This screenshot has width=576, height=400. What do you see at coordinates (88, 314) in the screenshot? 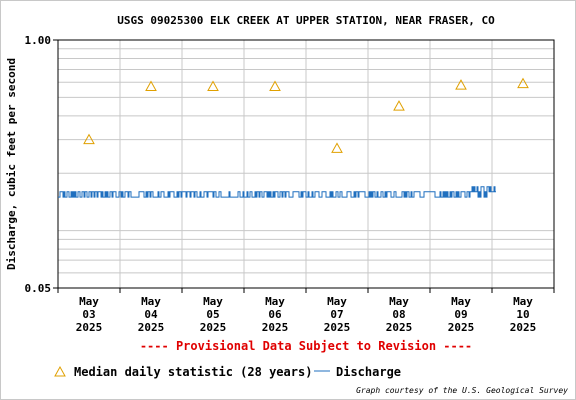
I see `x-tick-label: 03` at bounding box center [88, 314].